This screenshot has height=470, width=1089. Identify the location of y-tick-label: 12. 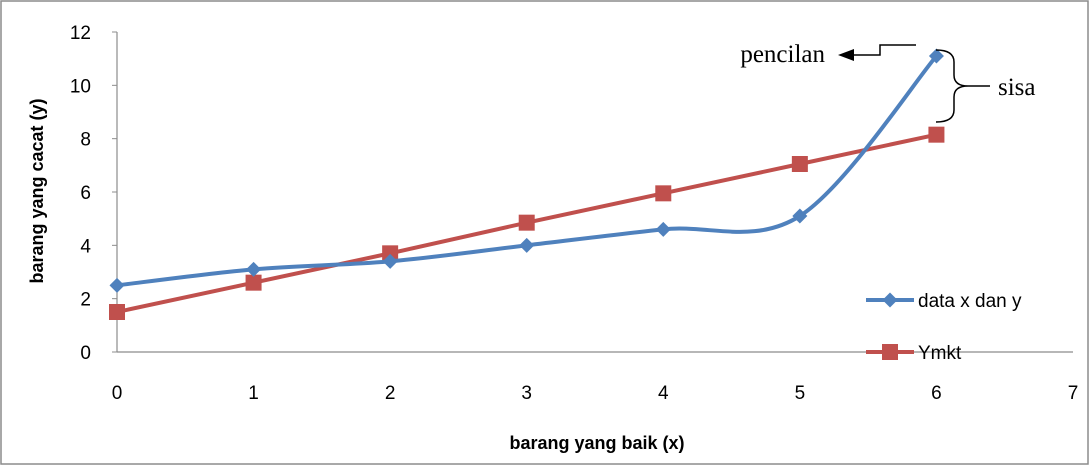
(80, 33).